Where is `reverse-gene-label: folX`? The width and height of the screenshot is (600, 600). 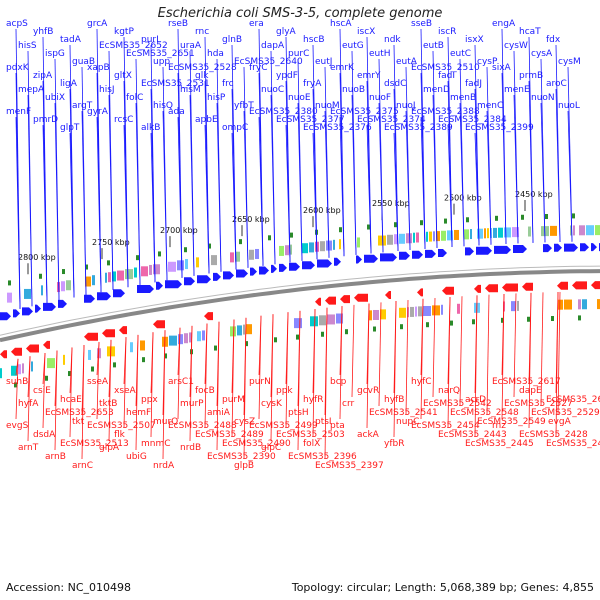
reverse-gene-label: folX is located at coordinates (311, 379).